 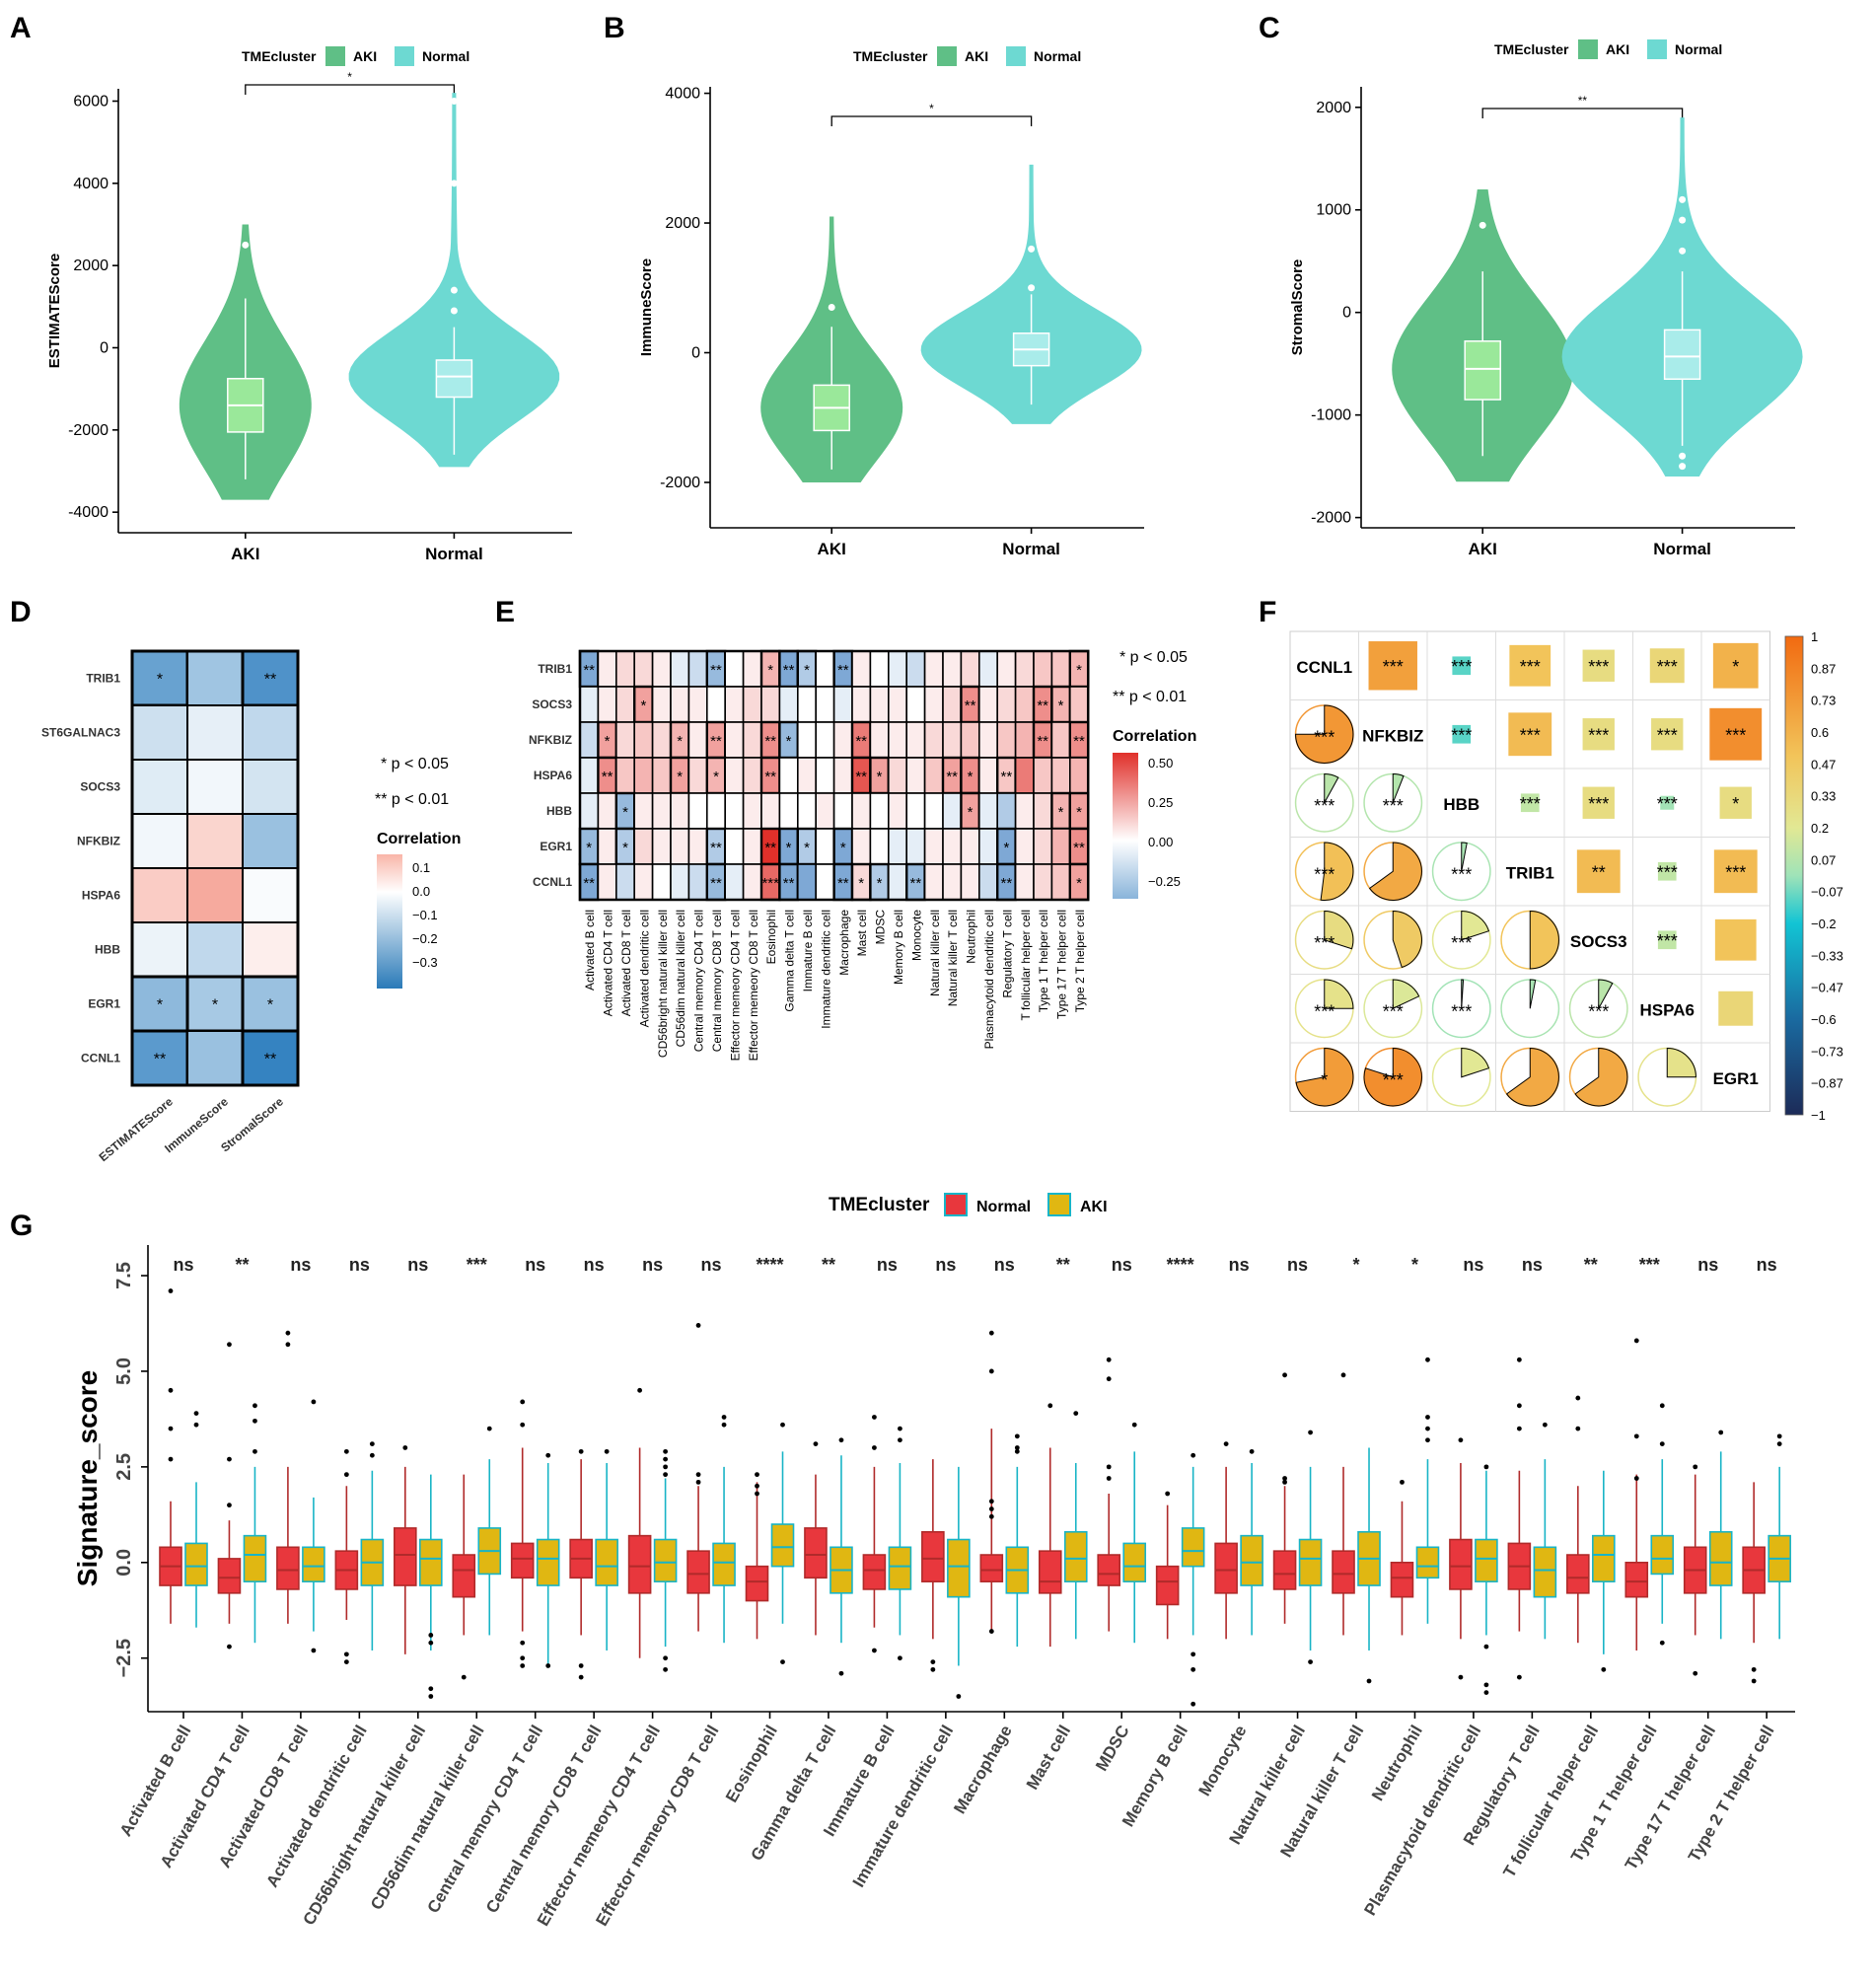 I want to click on y-axis-label: Signature_score, so click(x=87, y=1478).